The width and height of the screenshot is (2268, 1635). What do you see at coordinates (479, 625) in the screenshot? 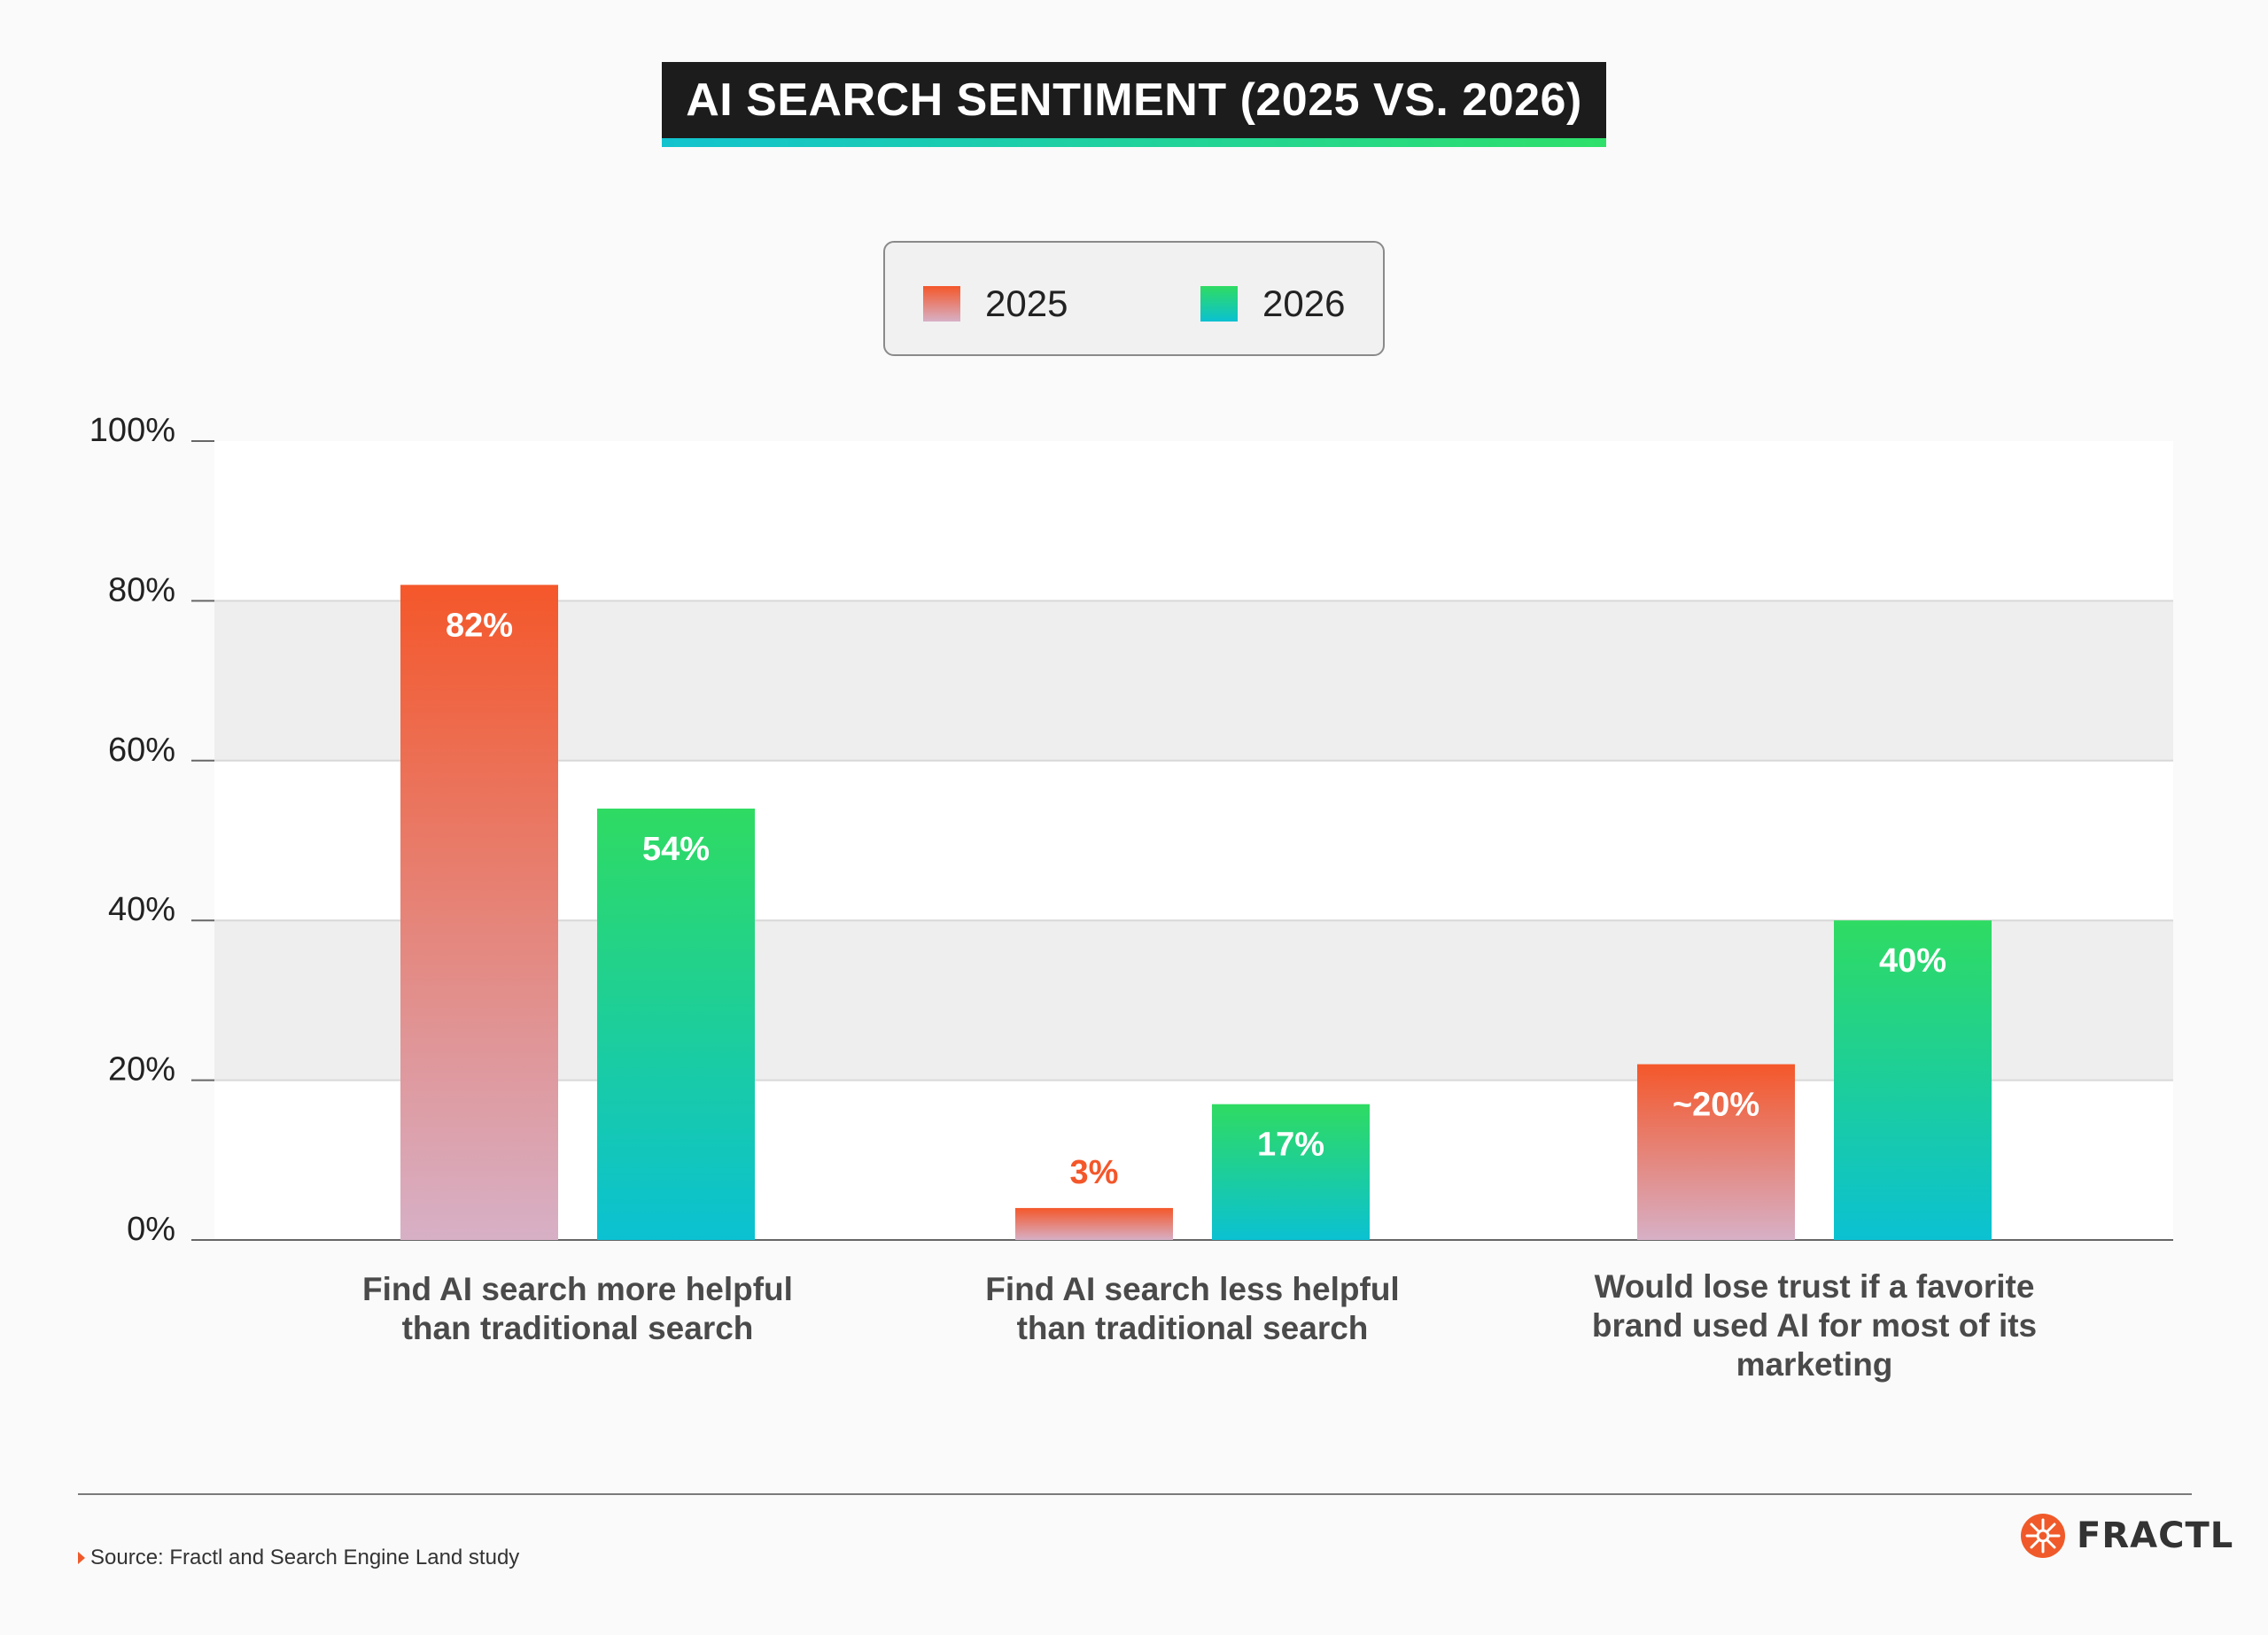
I see `data-label-2025-0: 82%` at bounding box center [479, 625].